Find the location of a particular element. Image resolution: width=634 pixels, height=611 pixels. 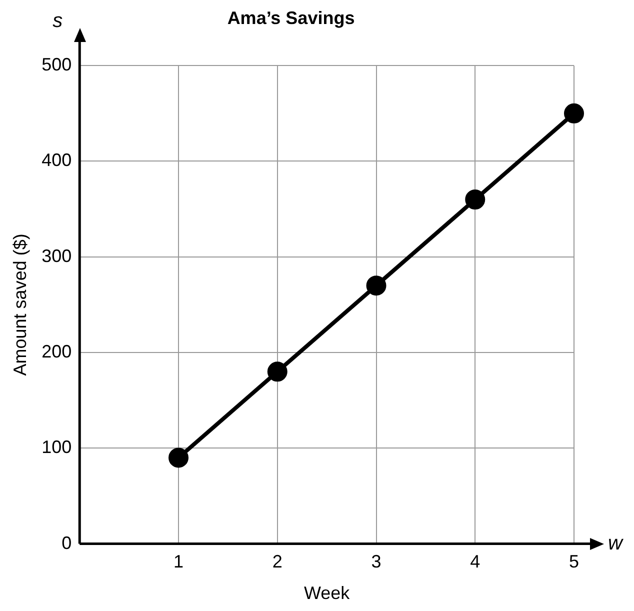

x-axis-title: Week is located at coordinates (327, 593).